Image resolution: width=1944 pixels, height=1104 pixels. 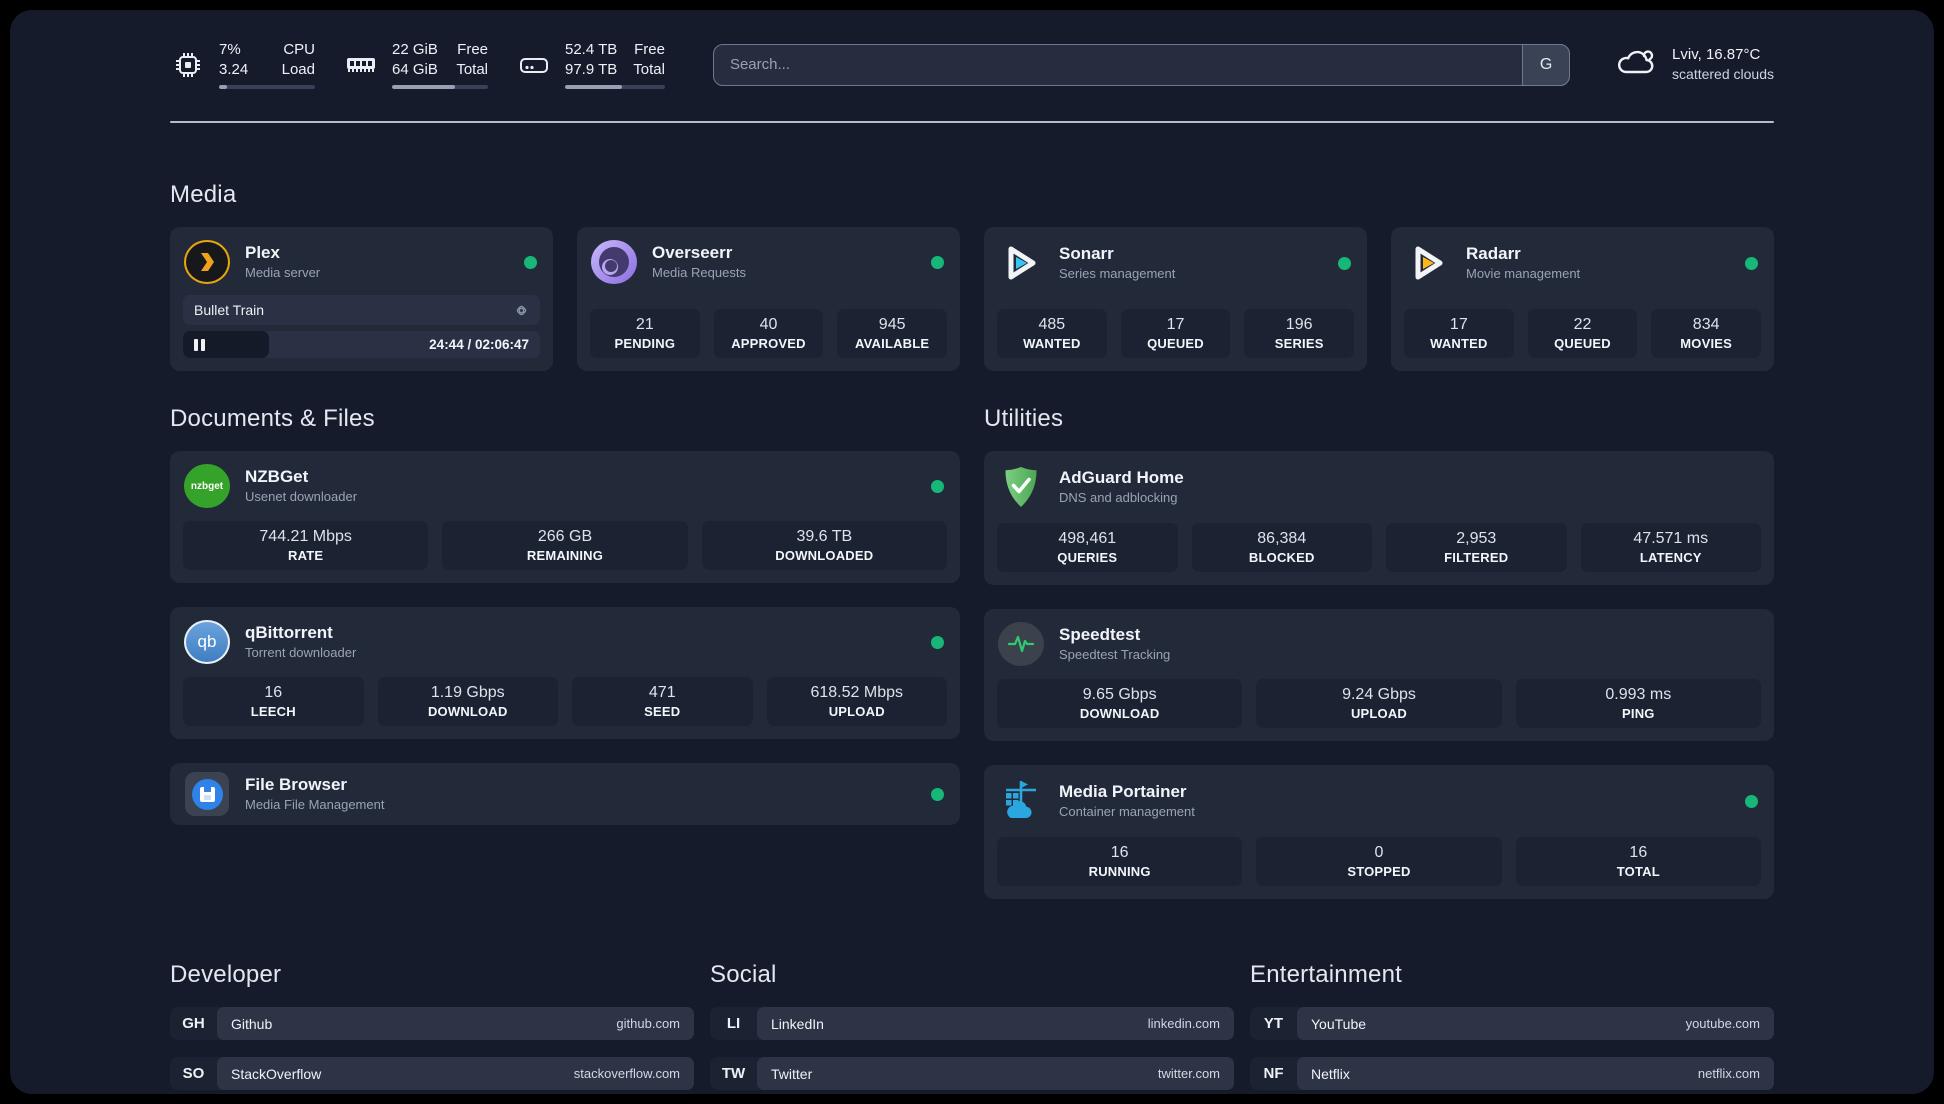 I want to click on stat-tile: 17 QUEUED, so click(x=1175, y=333).